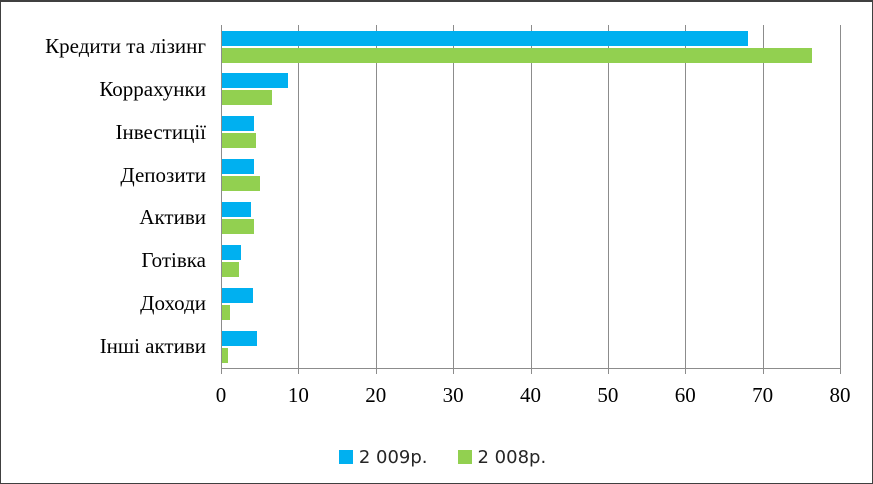 This screenshot has height=484, width=873. Describe the element at coordinates (152, 88) in the screenshot. I see `category-label: Коррахунки` at that location.